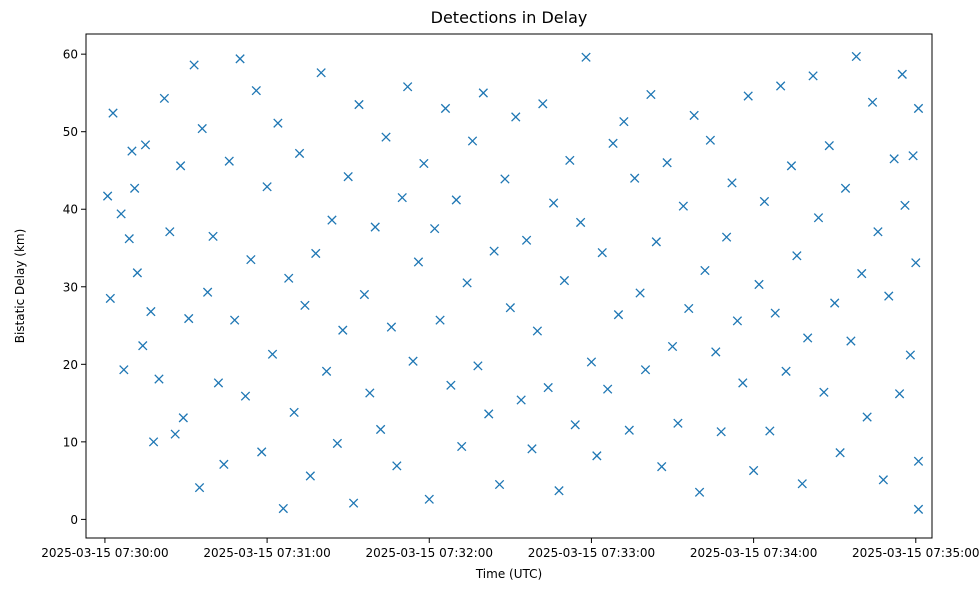 This screenshot has width=979, height=594. What do you see at coordinates (429, 553) in the screenshot?
I see `x-tick-label: 2025-03-15 07:32:00` at bounding box center [429, 553].